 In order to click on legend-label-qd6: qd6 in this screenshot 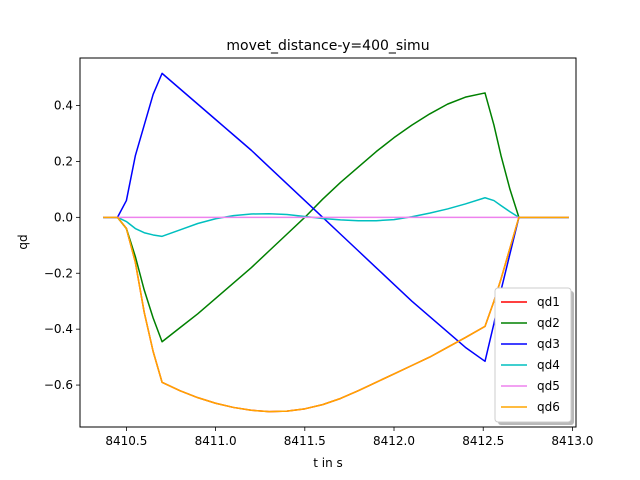, I will do `click(548, 407)`.